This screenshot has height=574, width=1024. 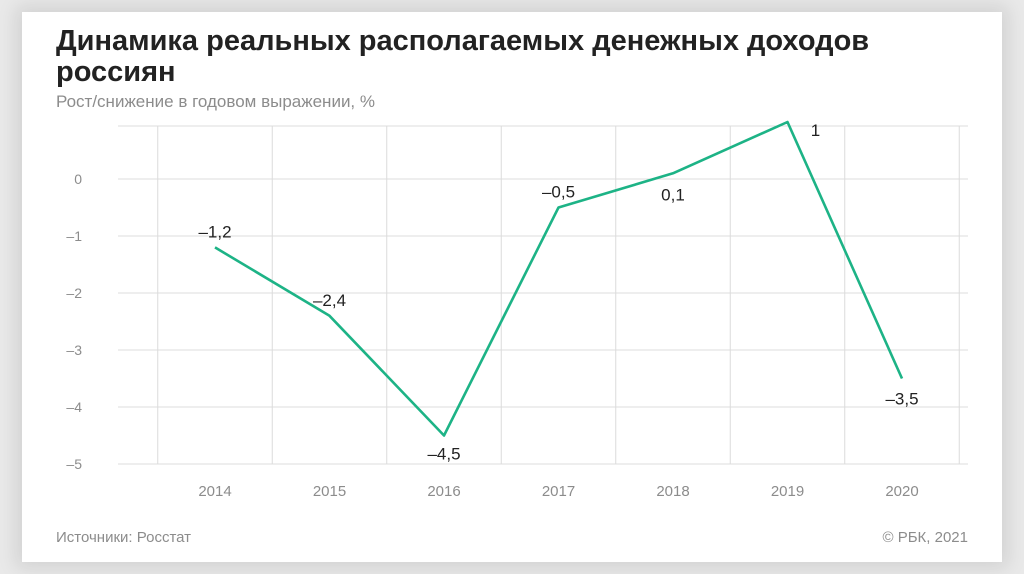 I want to click on y-tick-label: –2, so click(x=74, y=293).